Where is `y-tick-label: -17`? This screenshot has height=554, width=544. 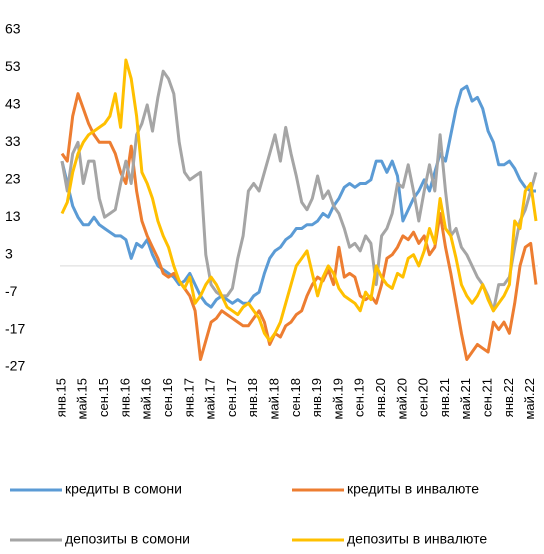 y-tick-label: -17 is located at coordinates (15, 328).